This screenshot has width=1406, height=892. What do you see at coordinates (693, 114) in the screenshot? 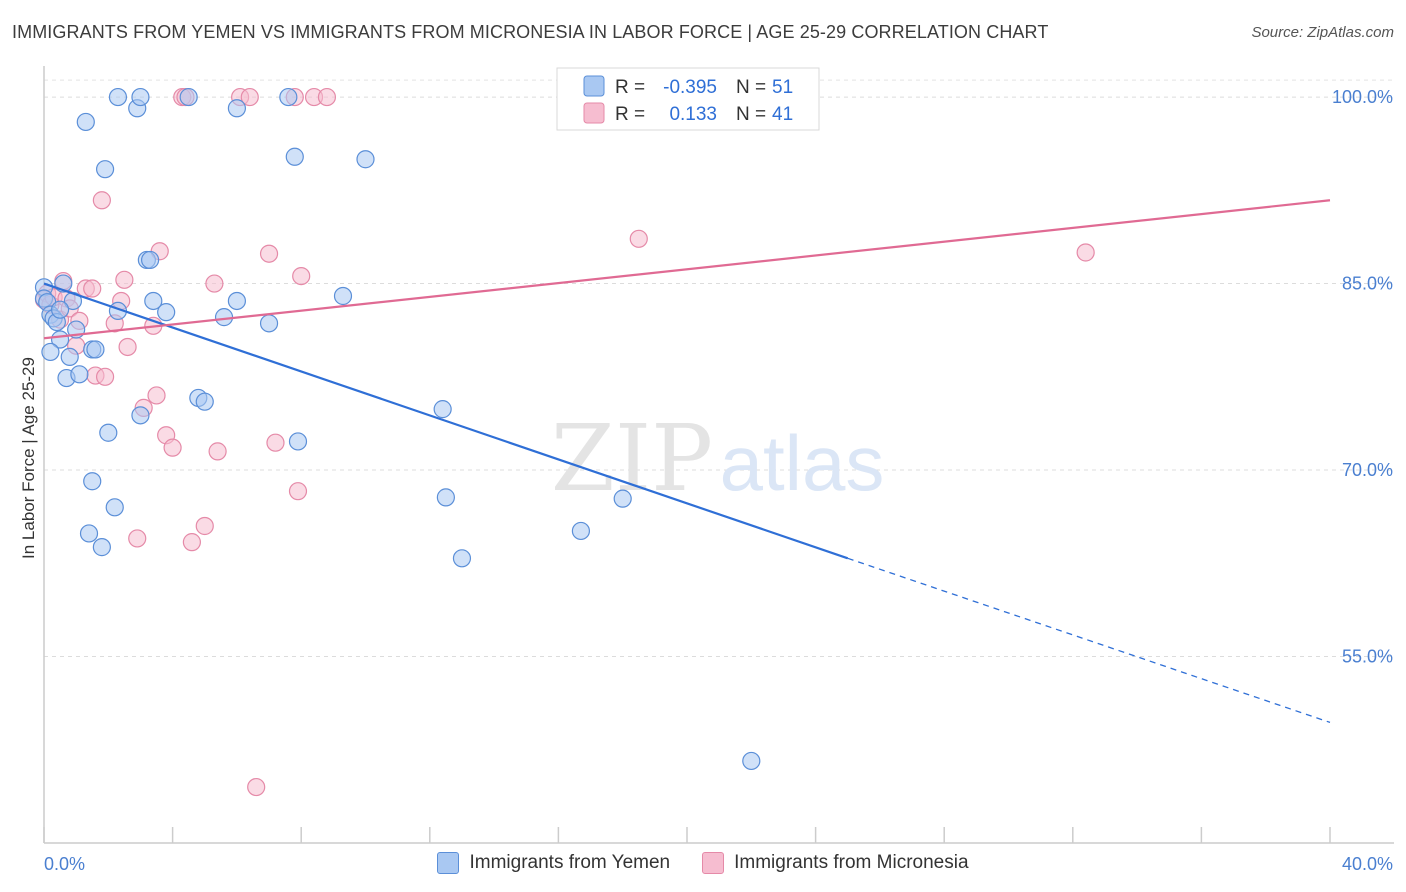
I see `legend-r-value-micronesia: 0.133` at bounding box center [693, 114].